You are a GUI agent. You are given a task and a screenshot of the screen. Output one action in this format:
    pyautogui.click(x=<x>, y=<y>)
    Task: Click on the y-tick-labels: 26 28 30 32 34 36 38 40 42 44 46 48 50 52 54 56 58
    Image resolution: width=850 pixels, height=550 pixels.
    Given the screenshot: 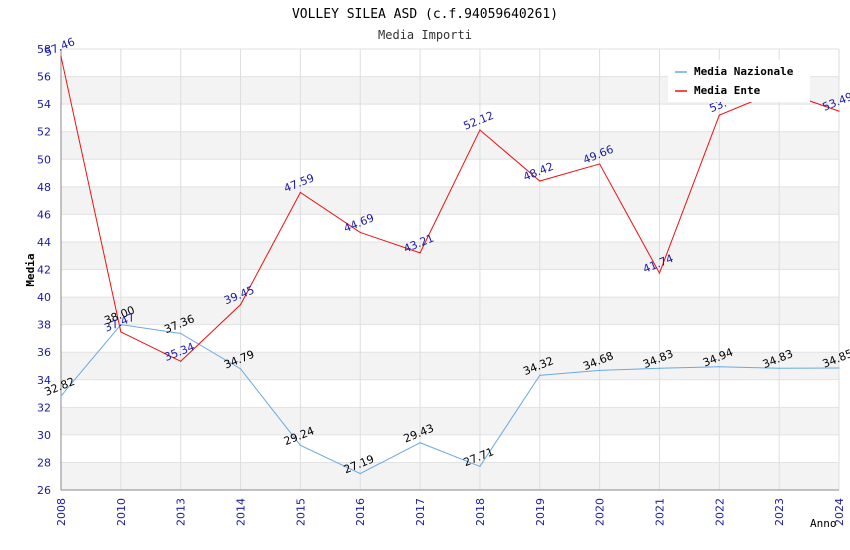 What is the action you would take?
    pyautogui.click(x=44, y=270)
    